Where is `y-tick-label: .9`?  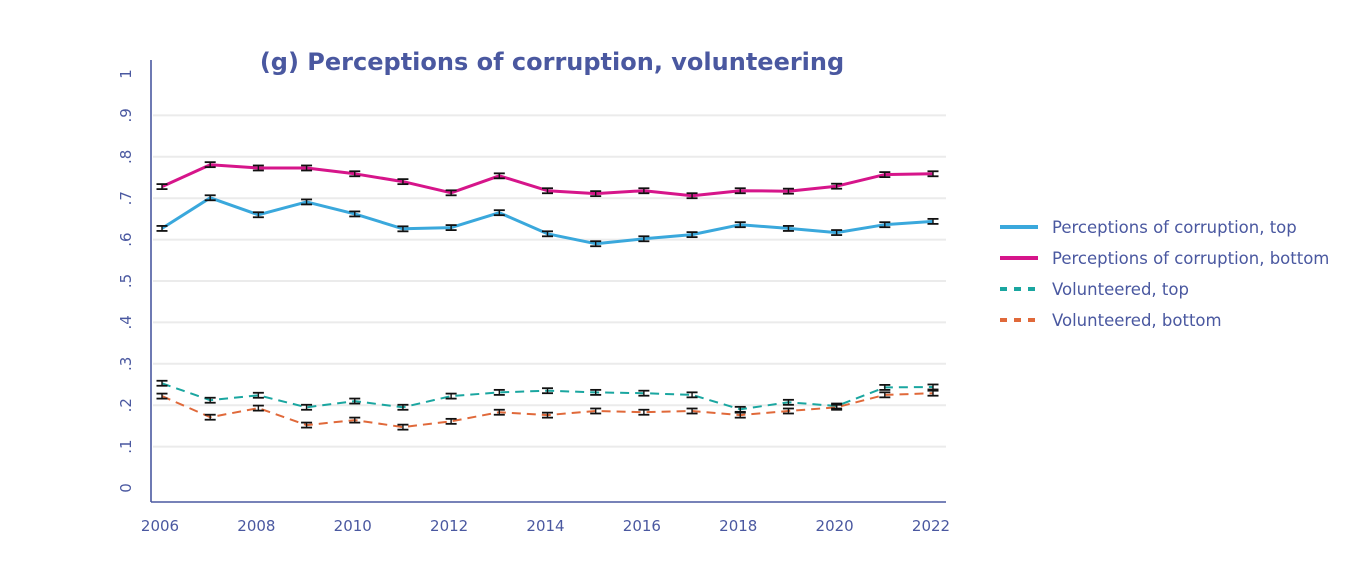
y-tick-label: .9 is located at coordinates (126, 115).